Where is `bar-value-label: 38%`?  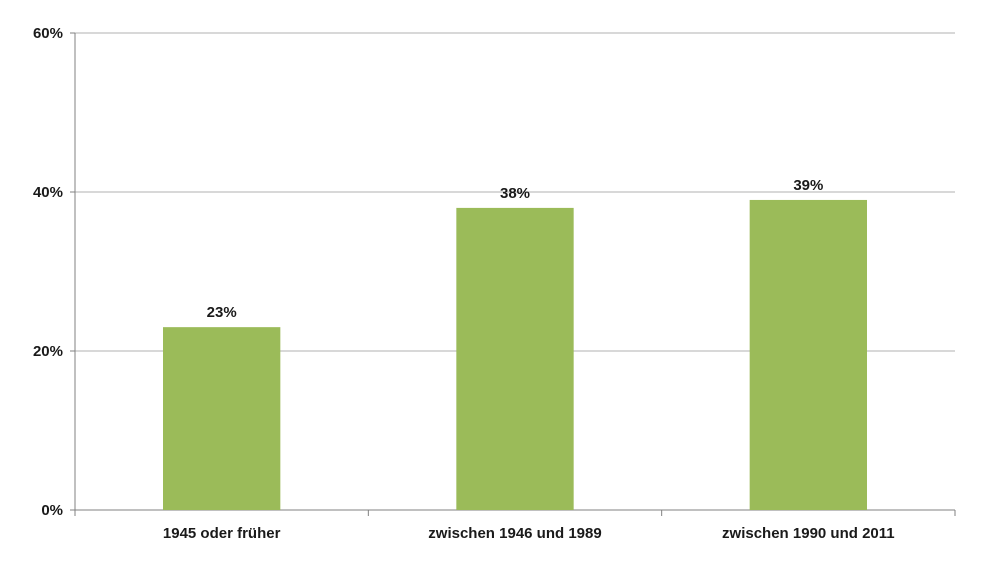 bar-value-label: 38% is located at coordinates (515, 193).